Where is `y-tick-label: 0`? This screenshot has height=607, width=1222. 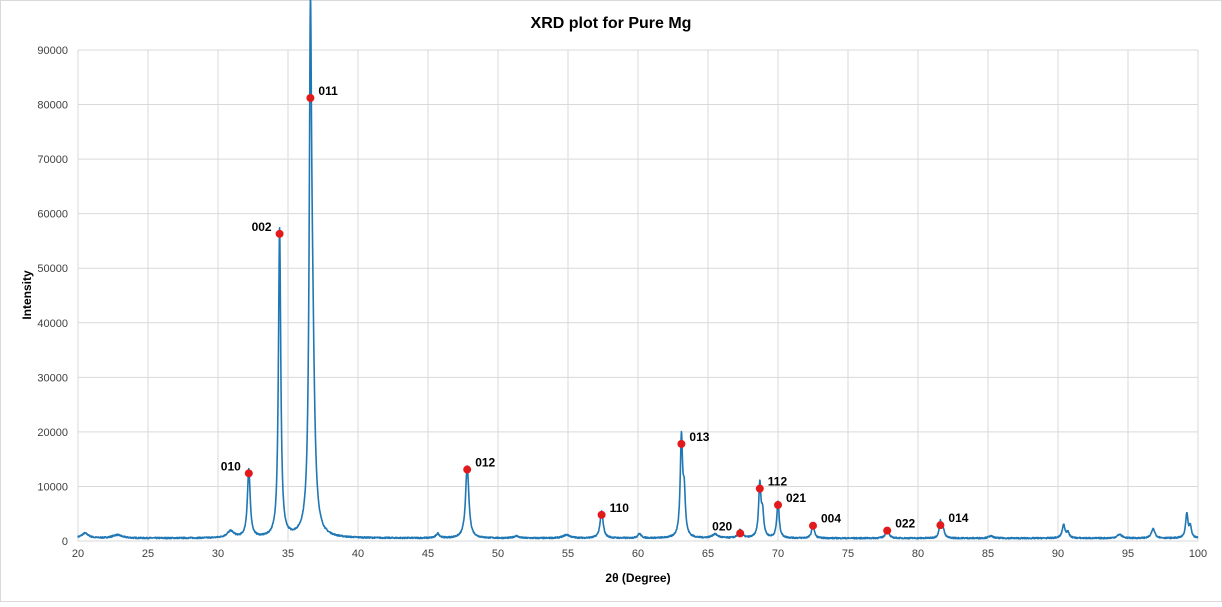
y-tick-label: 0 is located at coordinates (65, 542).